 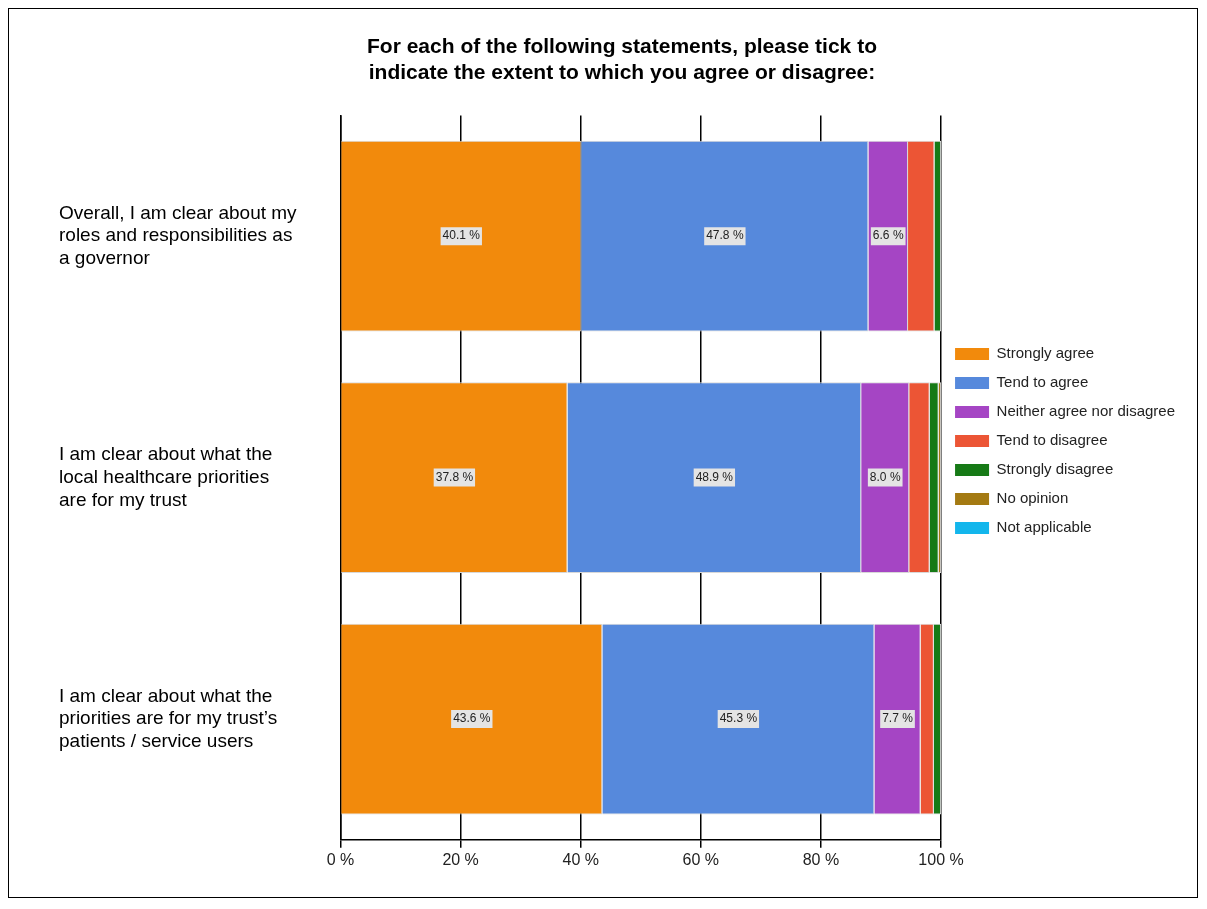 I want to click on legend-label: Not applicable, so click(x=1044, y=527).